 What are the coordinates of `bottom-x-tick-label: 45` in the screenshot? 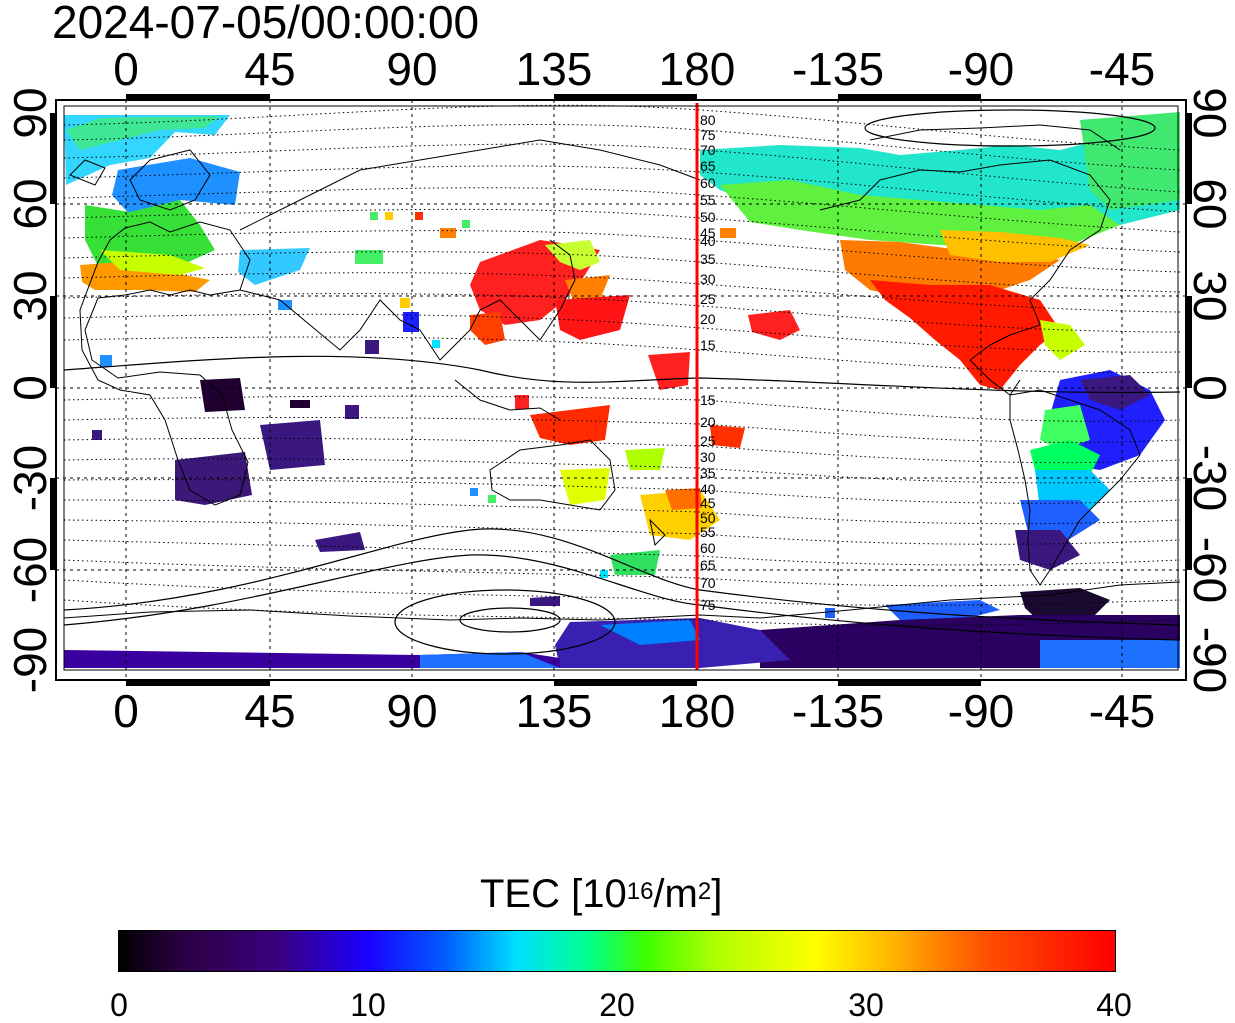 It's located at (270, 711).